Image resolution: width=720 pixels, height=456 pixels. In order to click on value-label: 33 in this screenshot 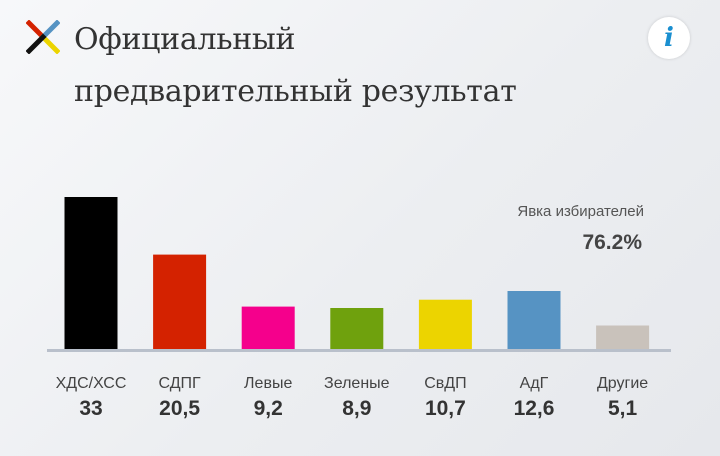, I will do `click(90, 408)`.